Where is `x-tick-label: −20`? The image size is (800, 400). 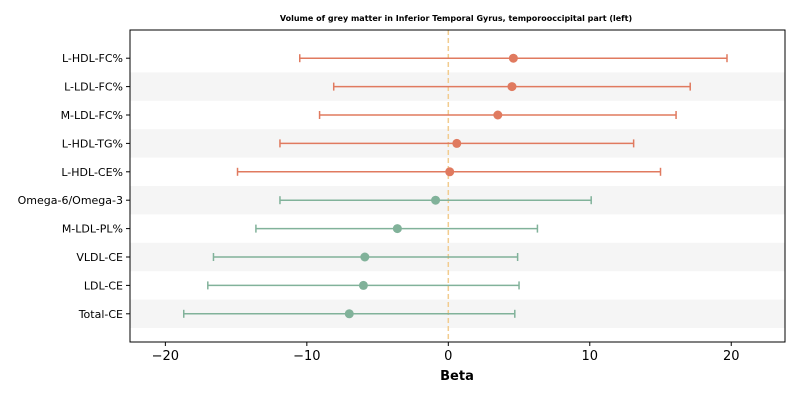
x-tick-label: −20 is located at coordinates (165, 356).